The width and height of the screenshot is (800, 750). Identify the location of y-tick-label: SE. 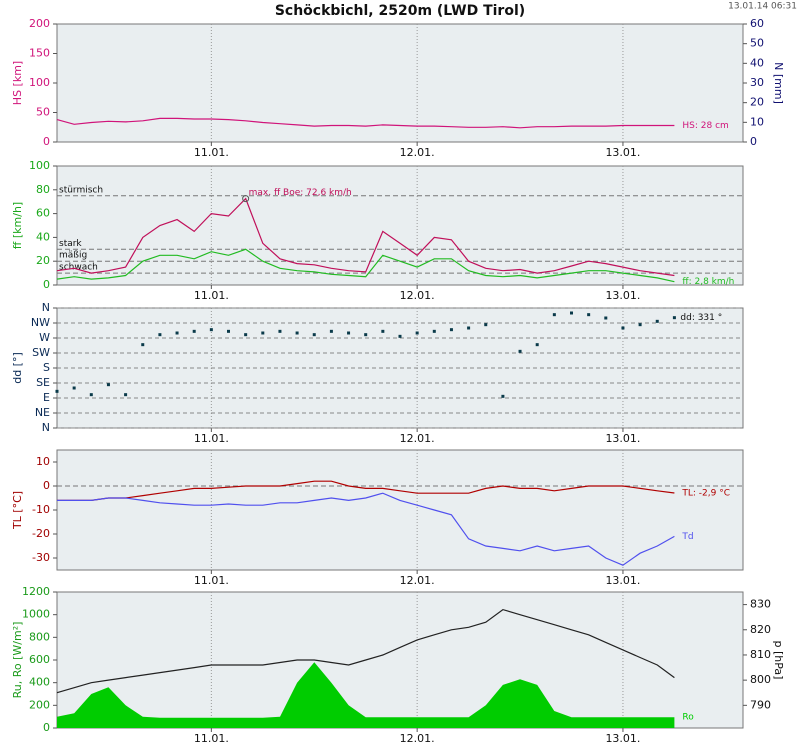
(43, 382).